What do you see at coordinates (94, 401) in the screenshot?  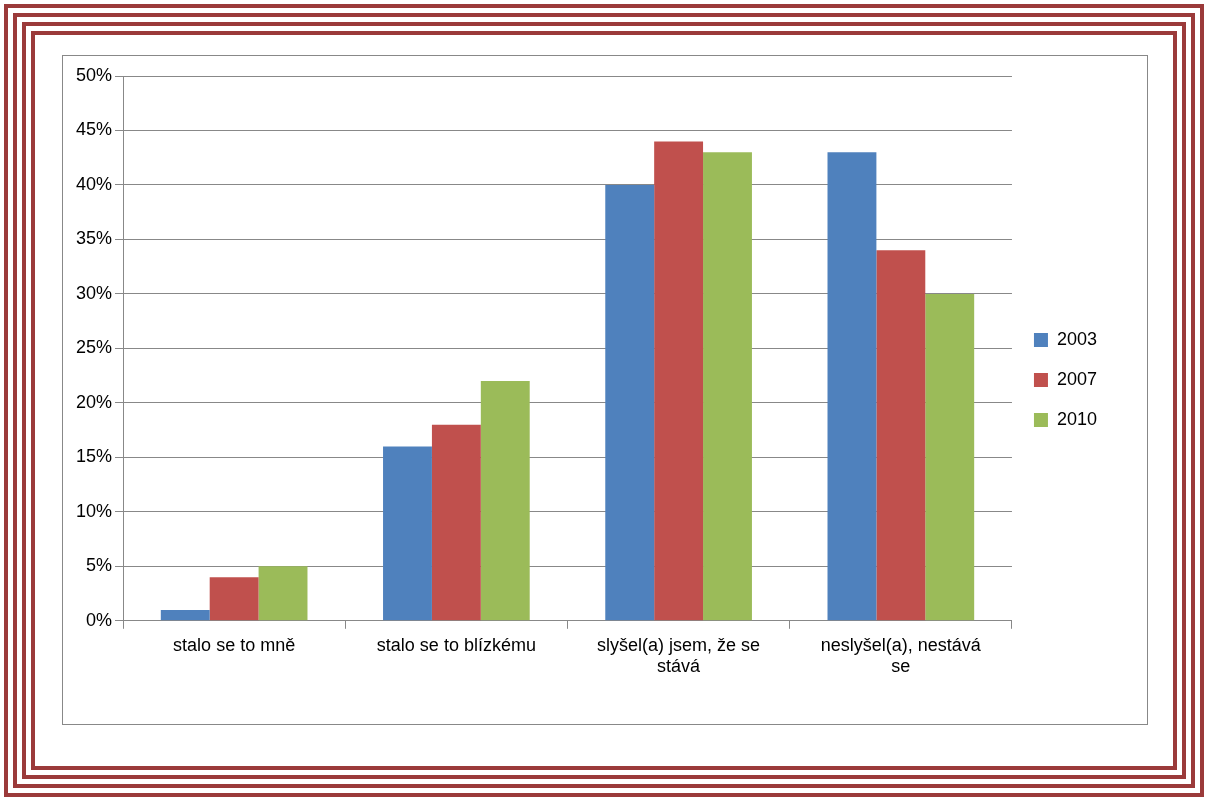 I see `y-tick-label: 20%` at bounding box center [94, 401].